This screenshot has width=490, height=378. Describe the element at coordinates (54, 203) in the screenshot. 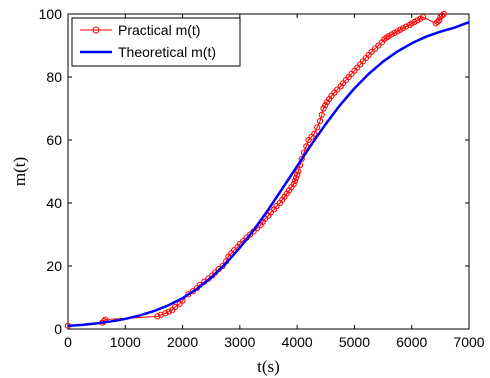

I see `y-tick-label: 40` at that location.